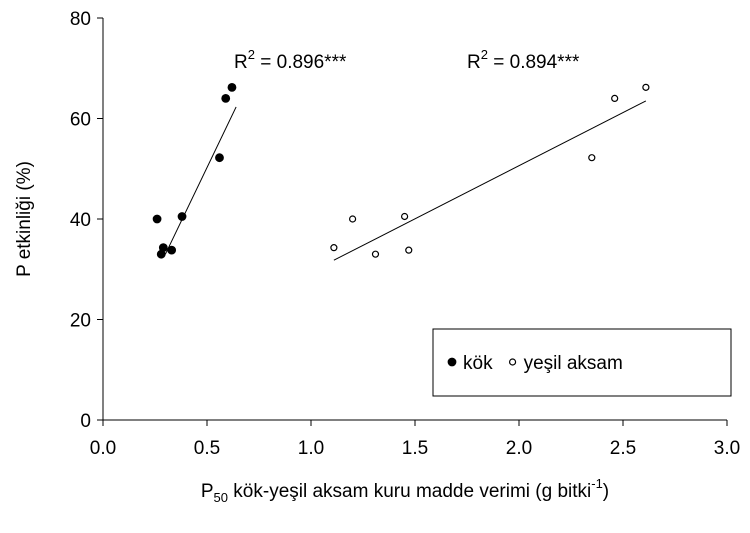 Image resolution: width=750 pixels, height=533 pixels. What do you see at coordinates (207, 491) in the screenshot?
I see `x-axis-label-part: P` at bounding box center [207, 491].